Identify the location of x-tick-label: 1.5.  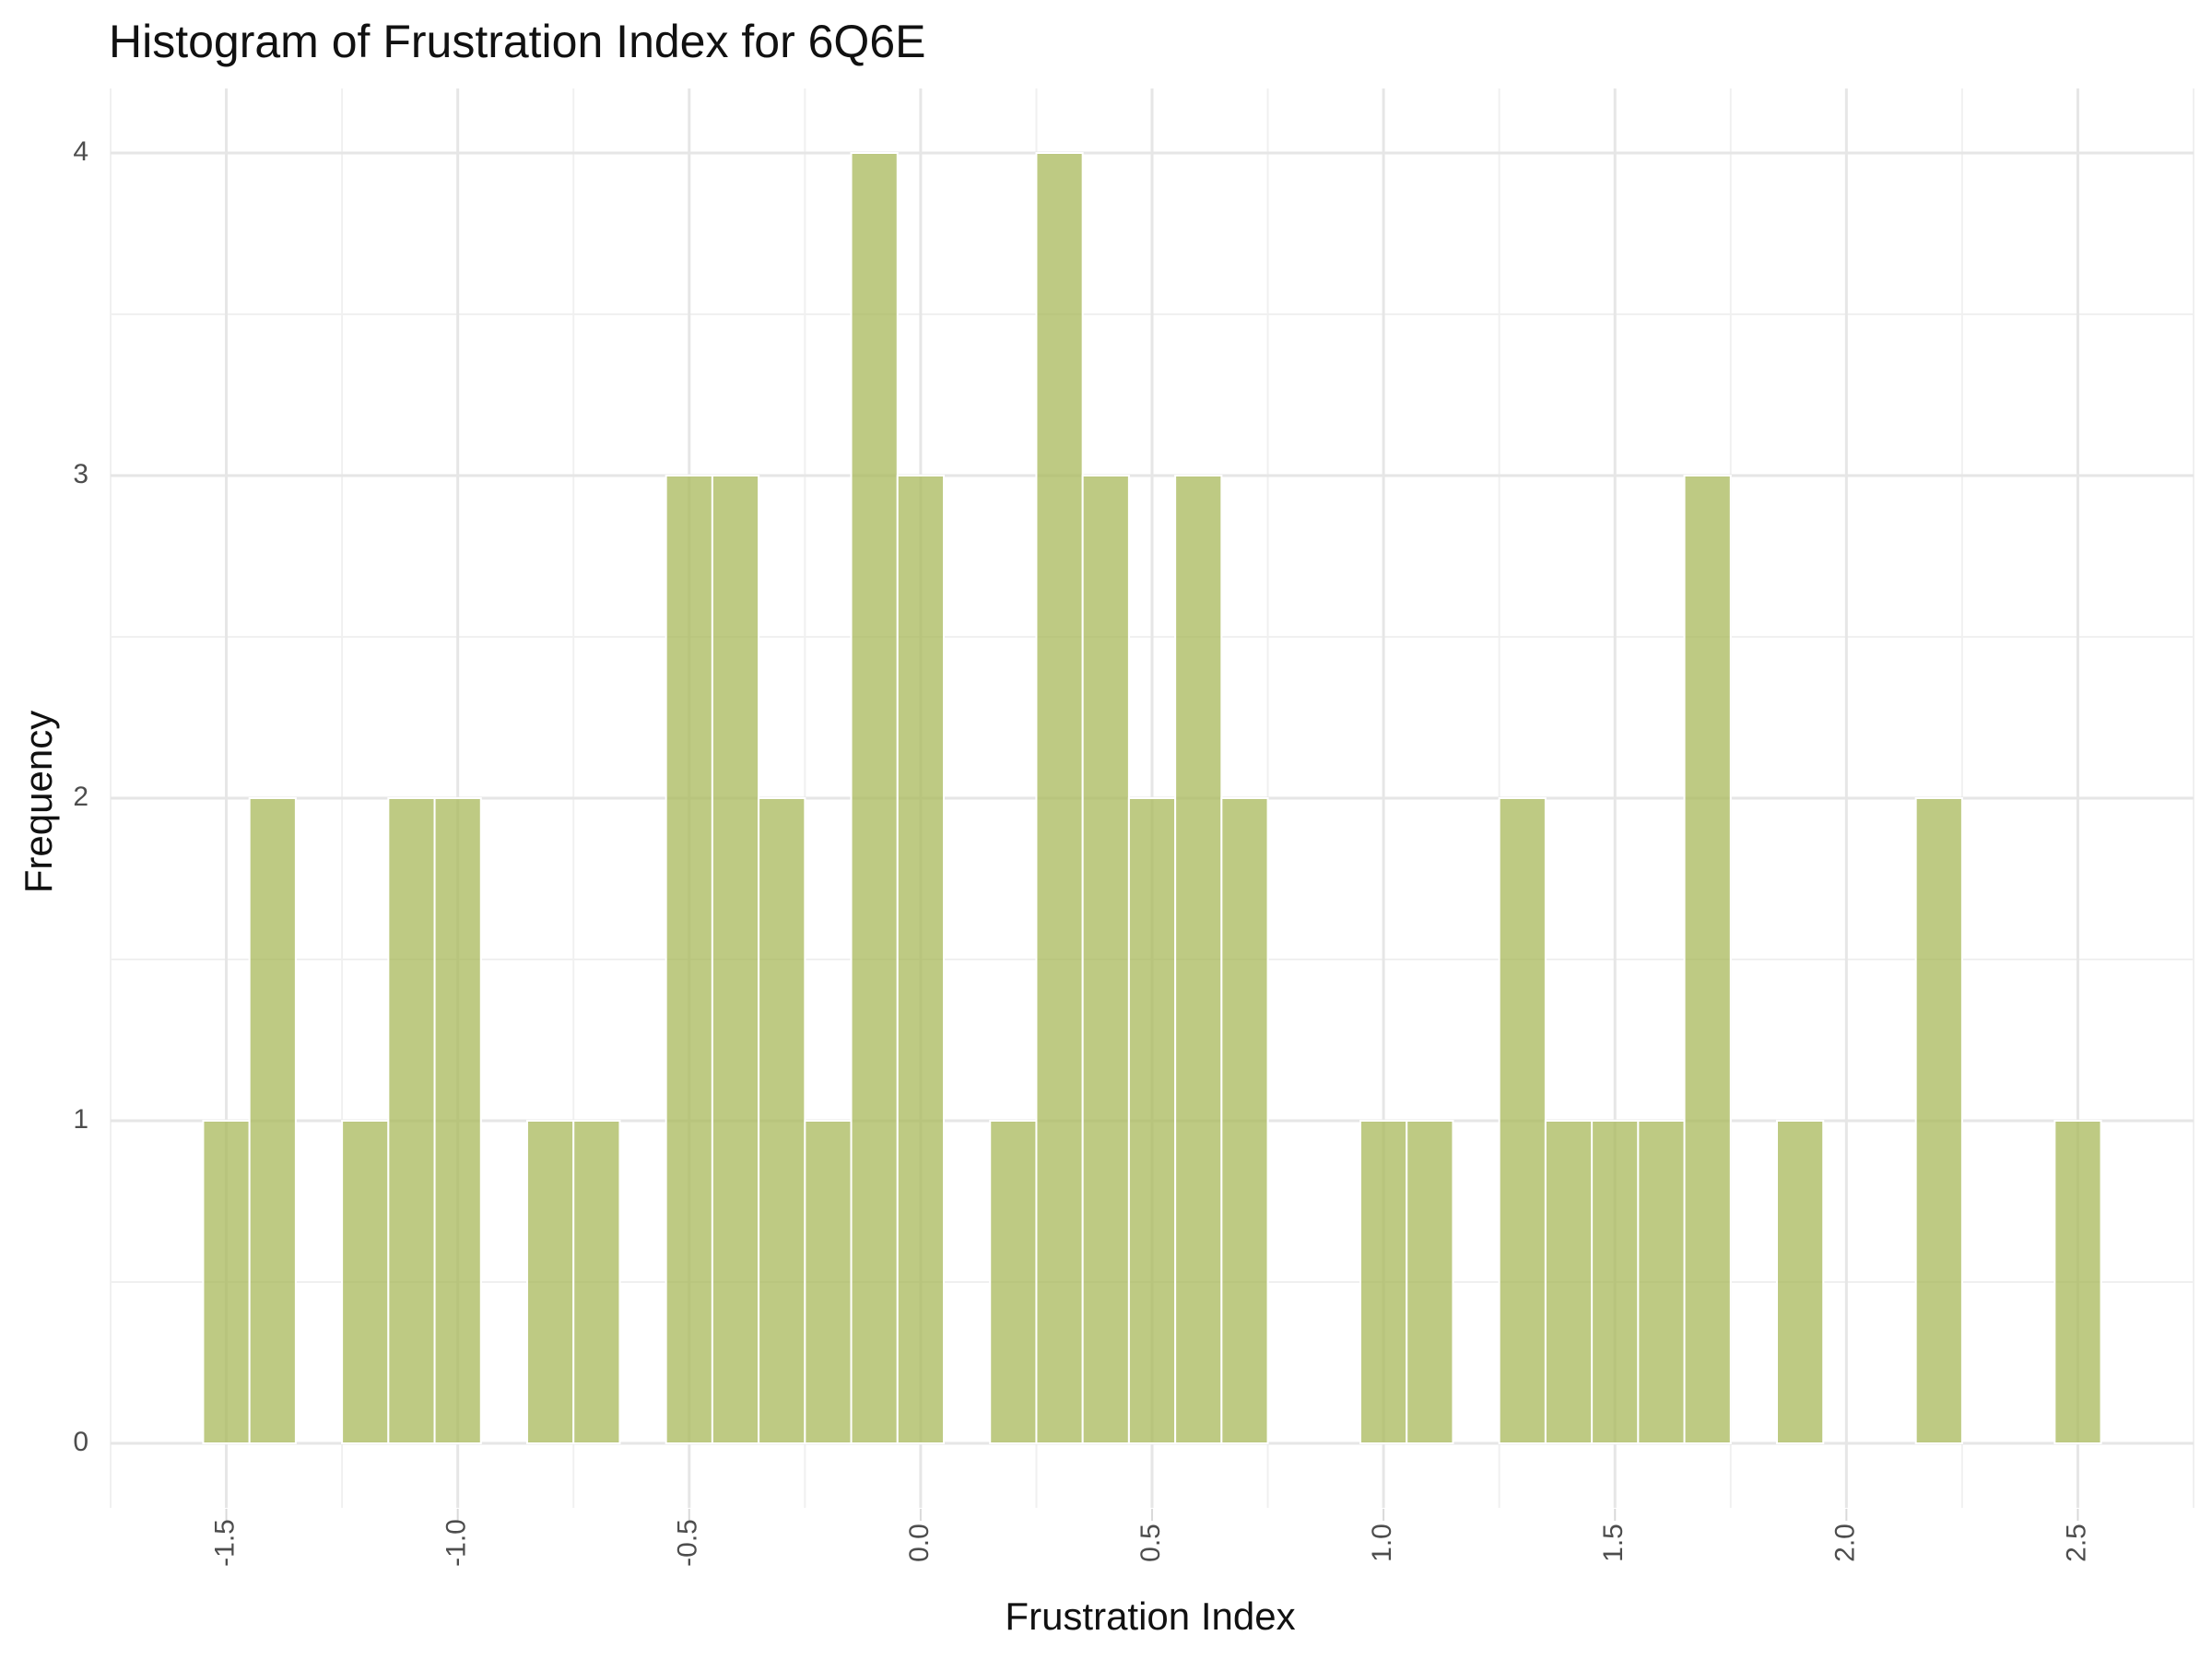
(1613, 1543).